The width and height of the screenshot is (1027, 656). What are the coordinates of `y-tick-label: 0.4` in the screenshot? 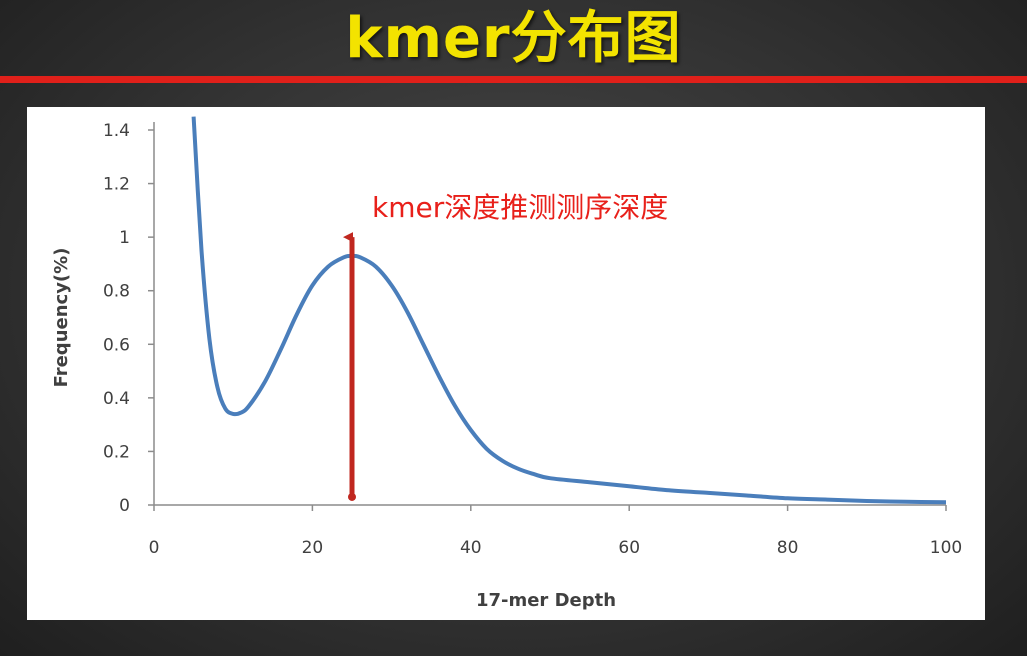 It's located at (116, 399).